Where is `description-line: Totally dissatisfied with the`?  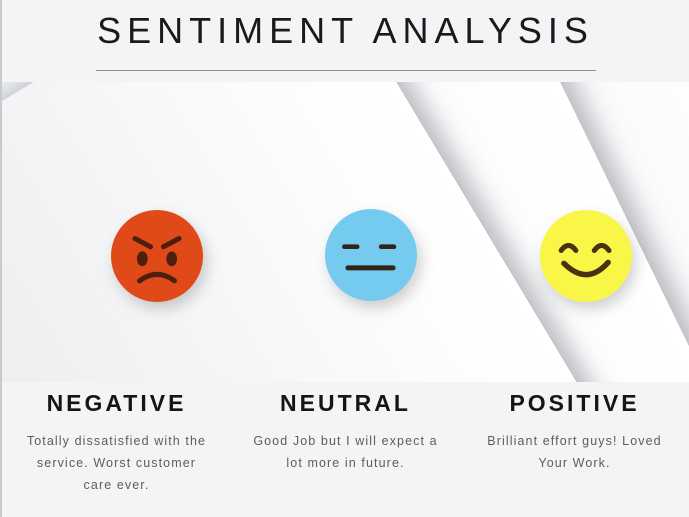 description-line: Totally dissatisfied with the is located at coordinates (116, 440).